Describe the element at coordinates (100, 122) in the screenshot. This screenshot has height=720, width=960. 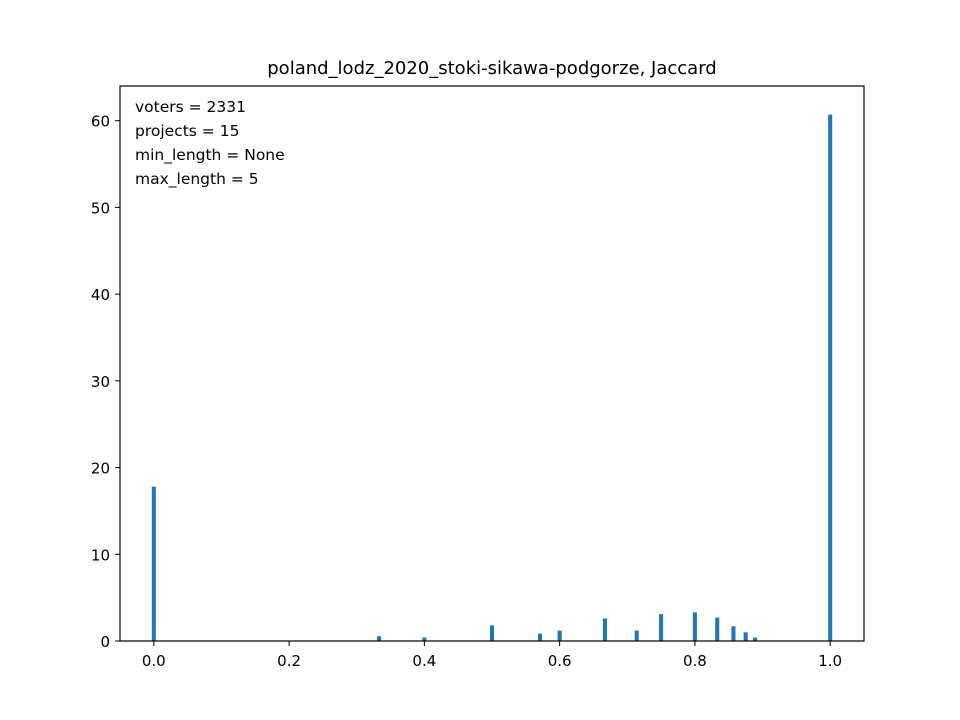
I see `y-tick-label: 60` at that location.